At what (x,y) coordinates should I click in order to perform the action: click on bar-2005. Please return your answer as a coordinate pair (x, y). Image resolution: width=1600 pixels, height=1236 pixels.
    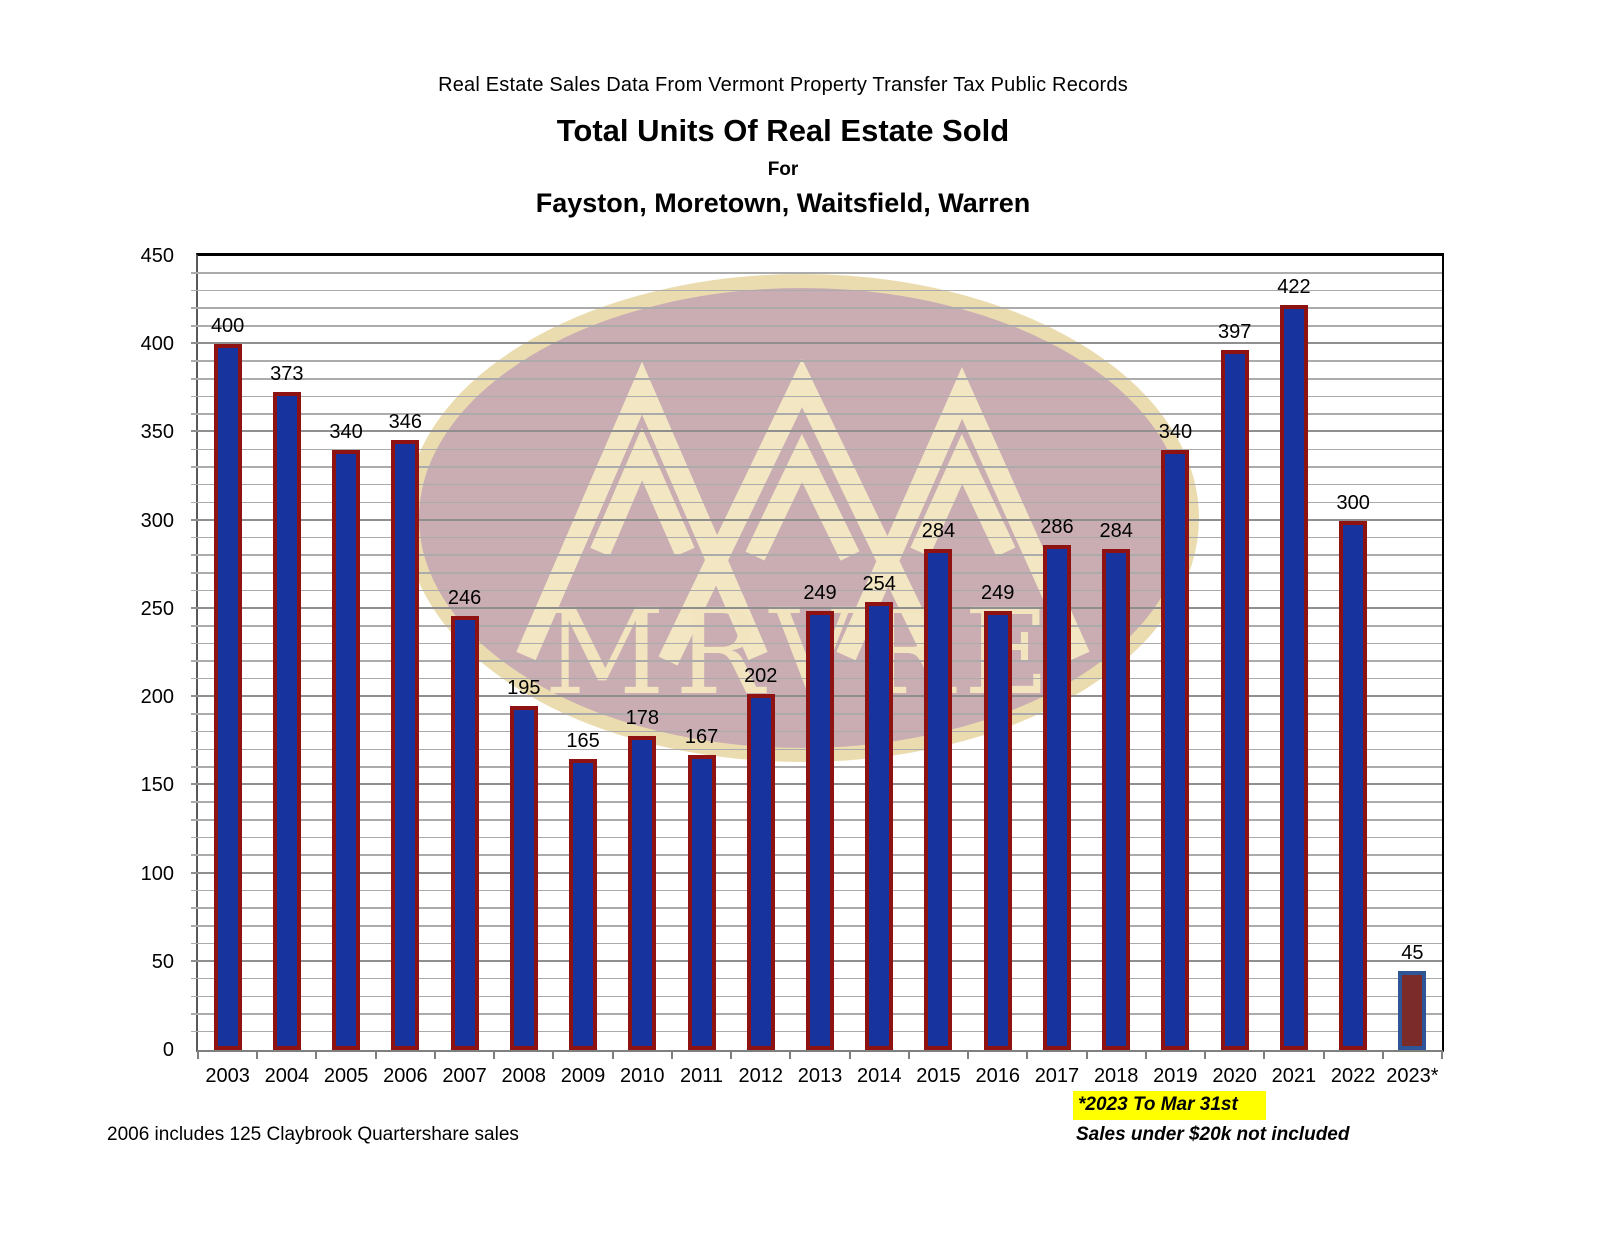
    Looking at the image, I should click on (346, 750).